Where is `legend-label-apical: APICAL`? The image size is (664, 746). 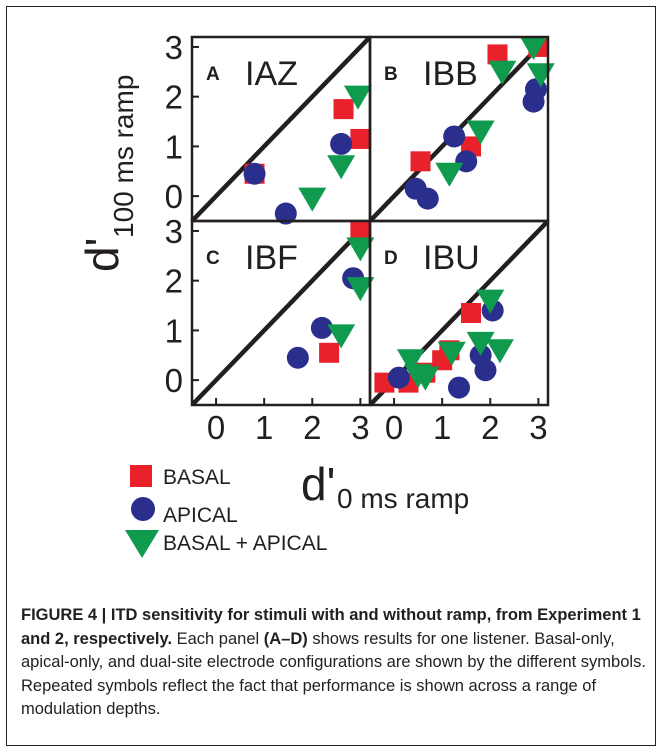 legend-label-apical: APICAL is located at coordinates (200, 515).